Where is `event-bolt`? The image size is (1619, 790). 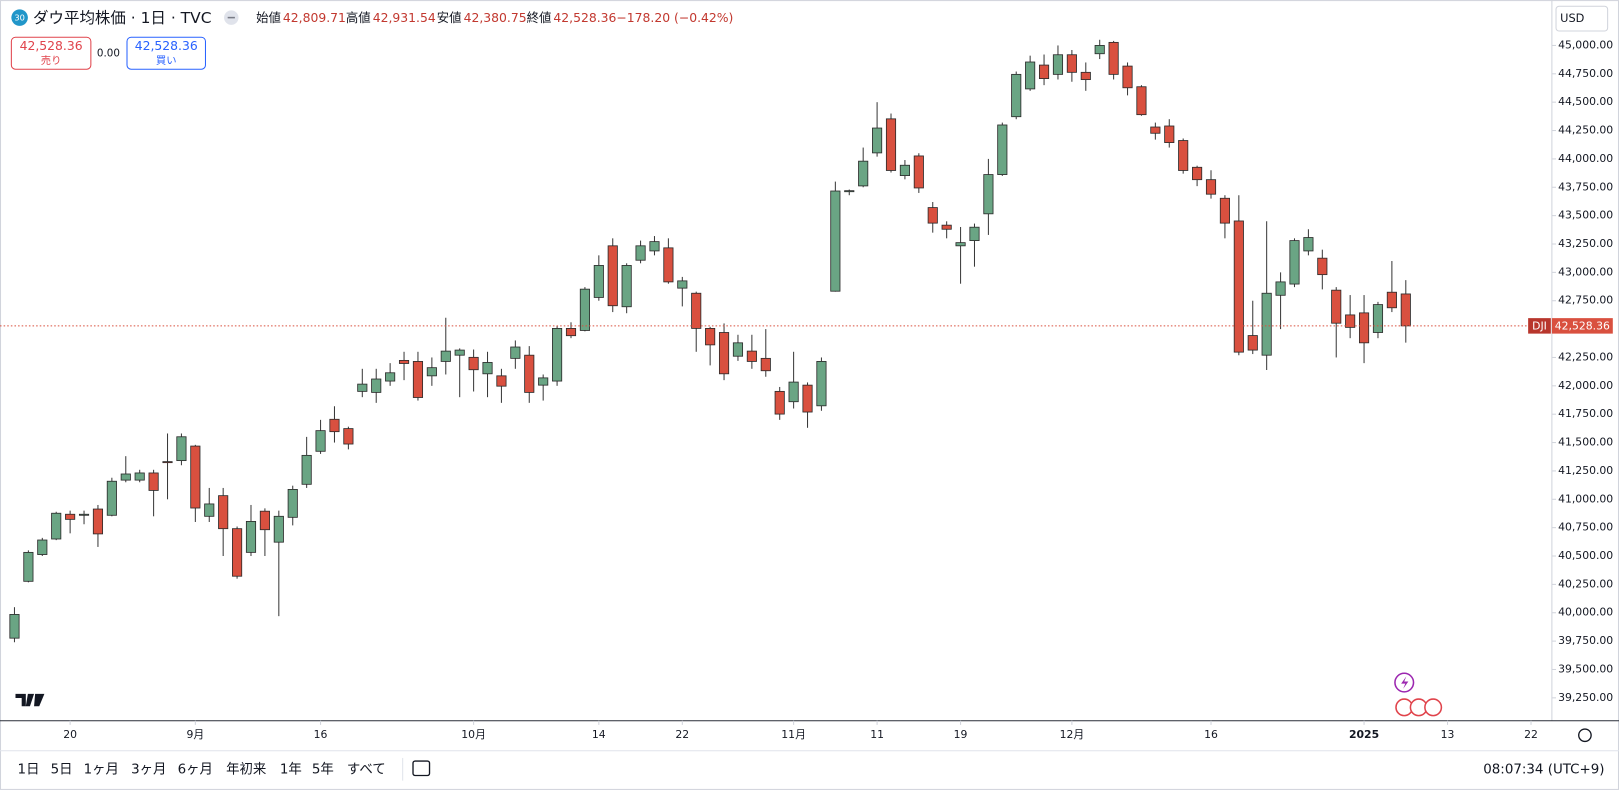 event-bolt is located at coordinates (1405, 682).